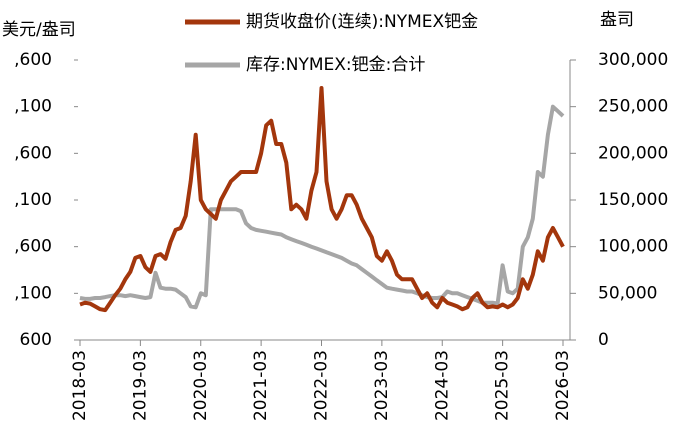 This screenshot has height=432, width=675. What do you see at coordinates (382, 385) in the screenshot?
I see `x-tick-label: 2023-03` at bounding box center [382, 385].